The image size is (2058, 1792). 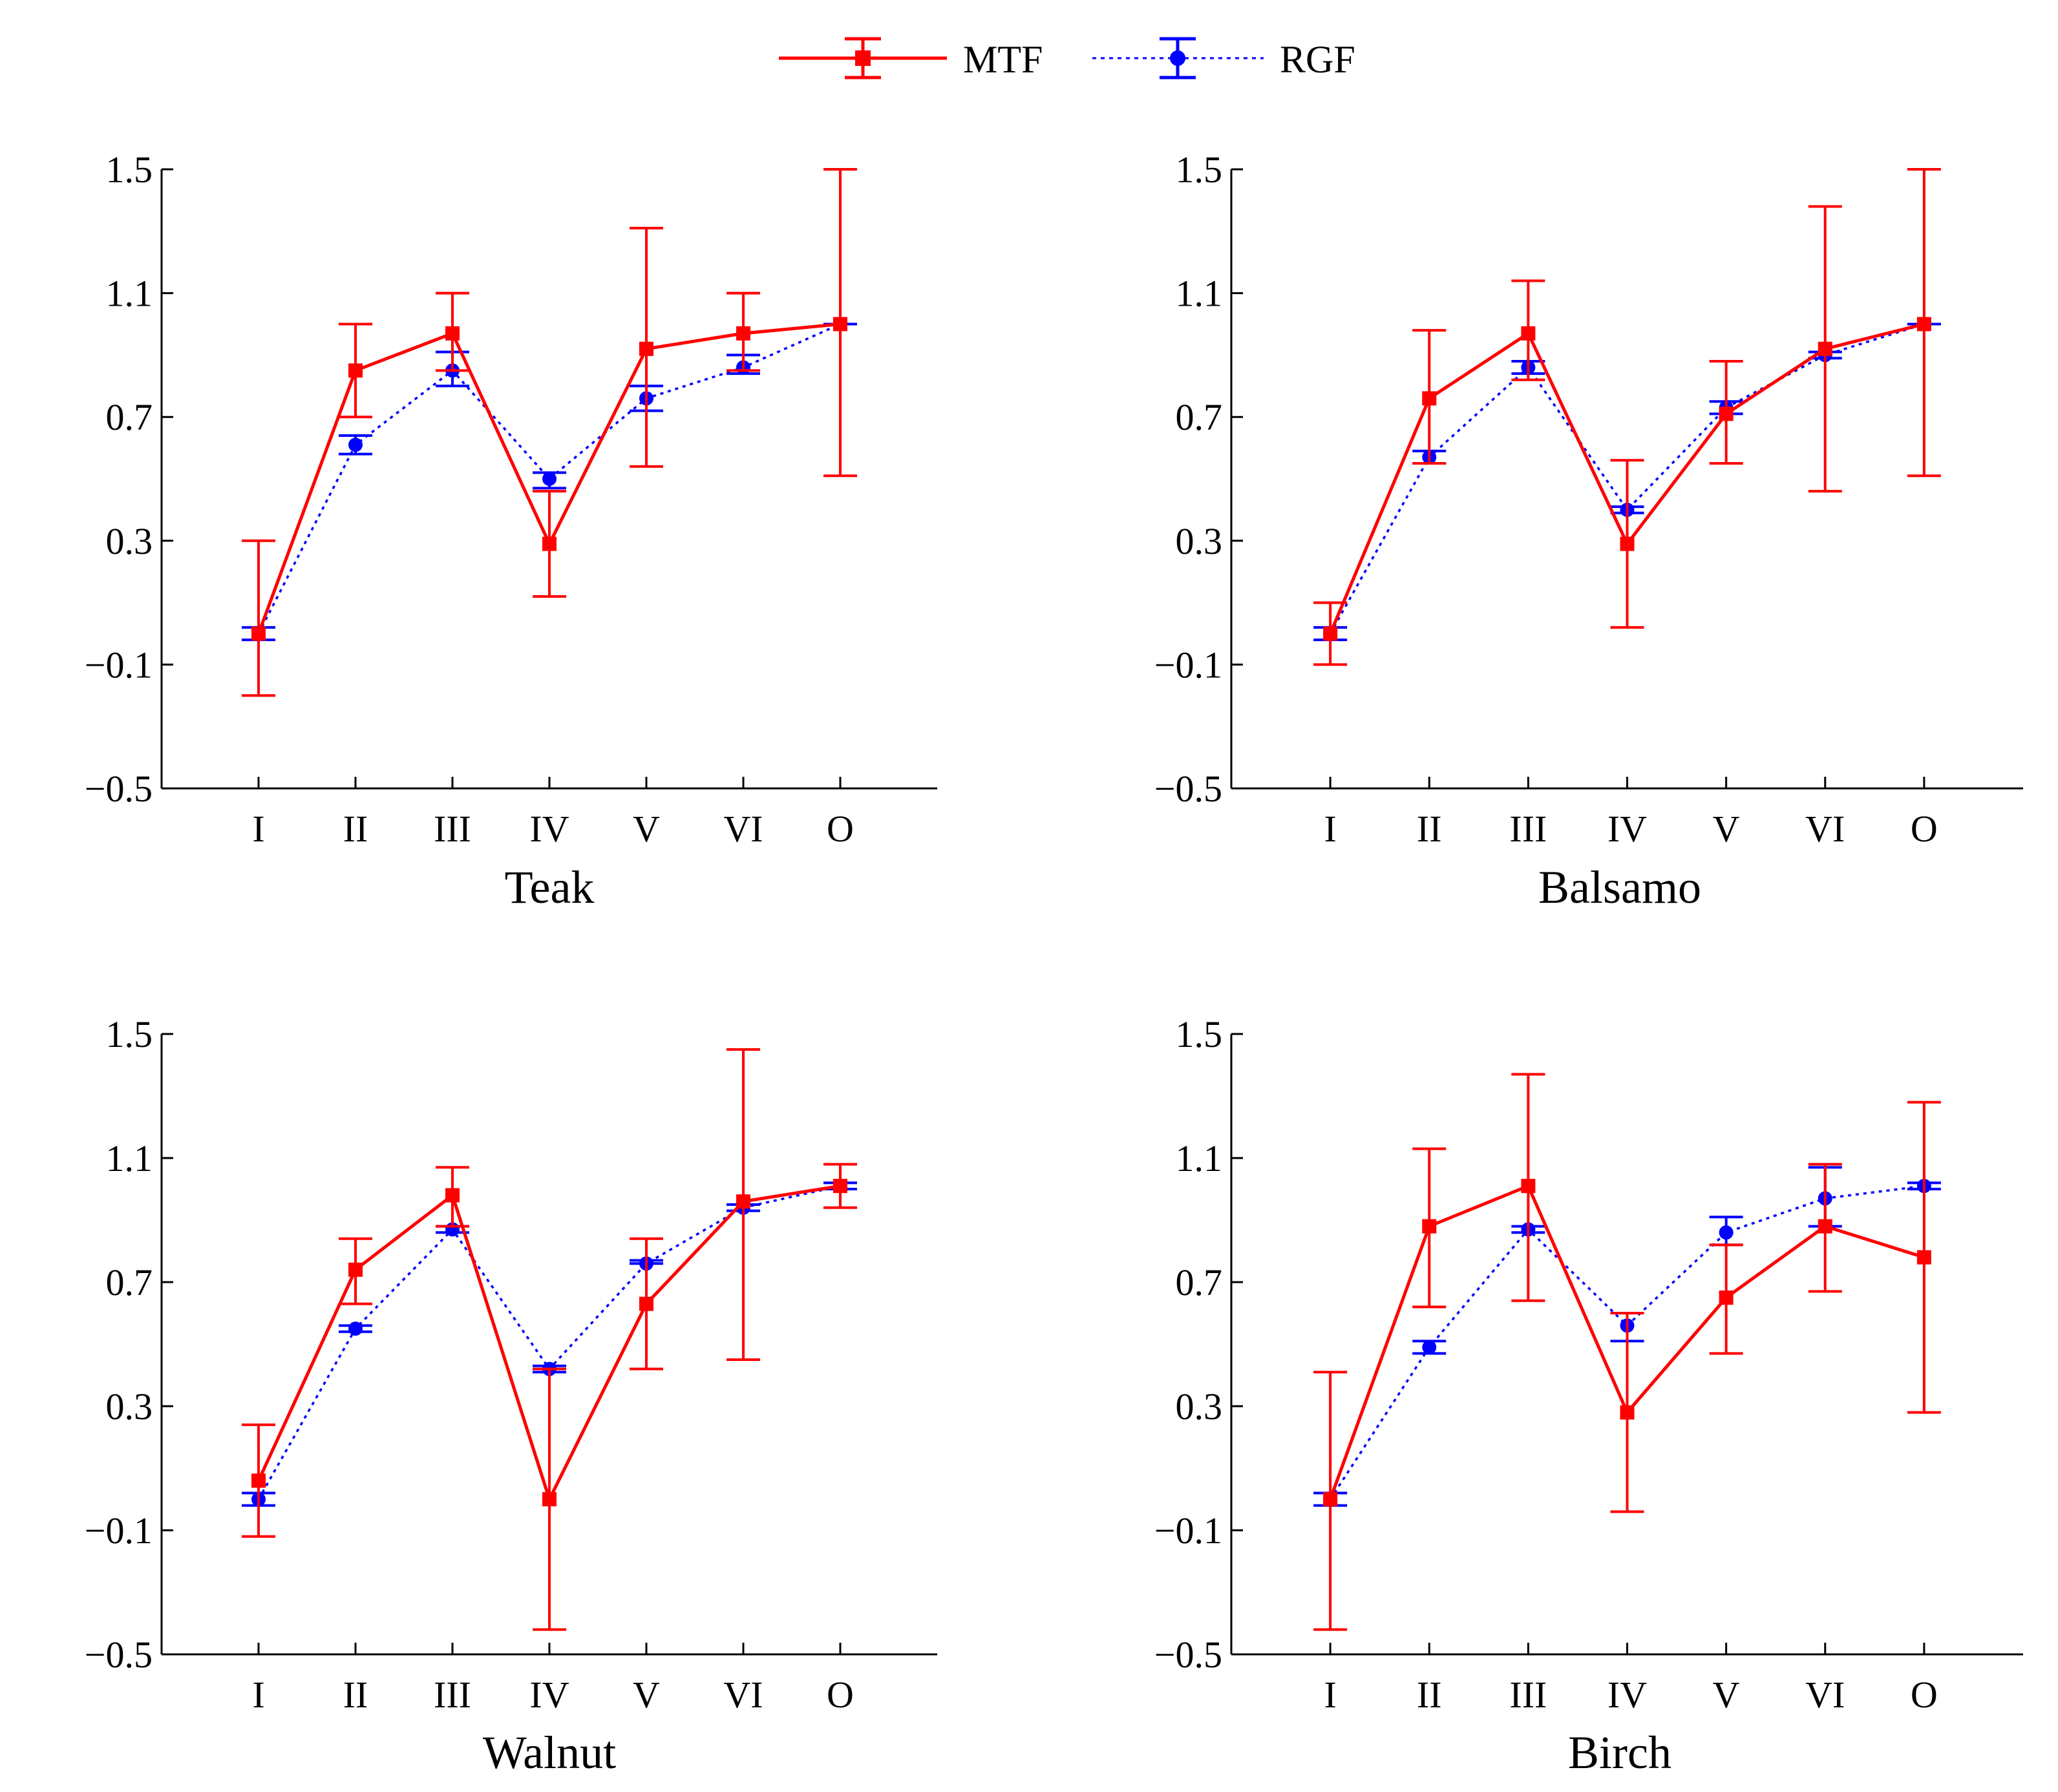 What do you see at coordinates (1178, 58) in the screenshot?
I see `legend-rgf-sample` at bounding box center [1178, 58].